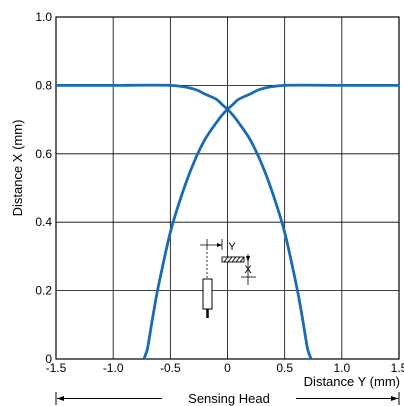 This screenshot has width=404, height=406. I want to click on sensing-head-indicator: Sensing Head, so click(227, 398).